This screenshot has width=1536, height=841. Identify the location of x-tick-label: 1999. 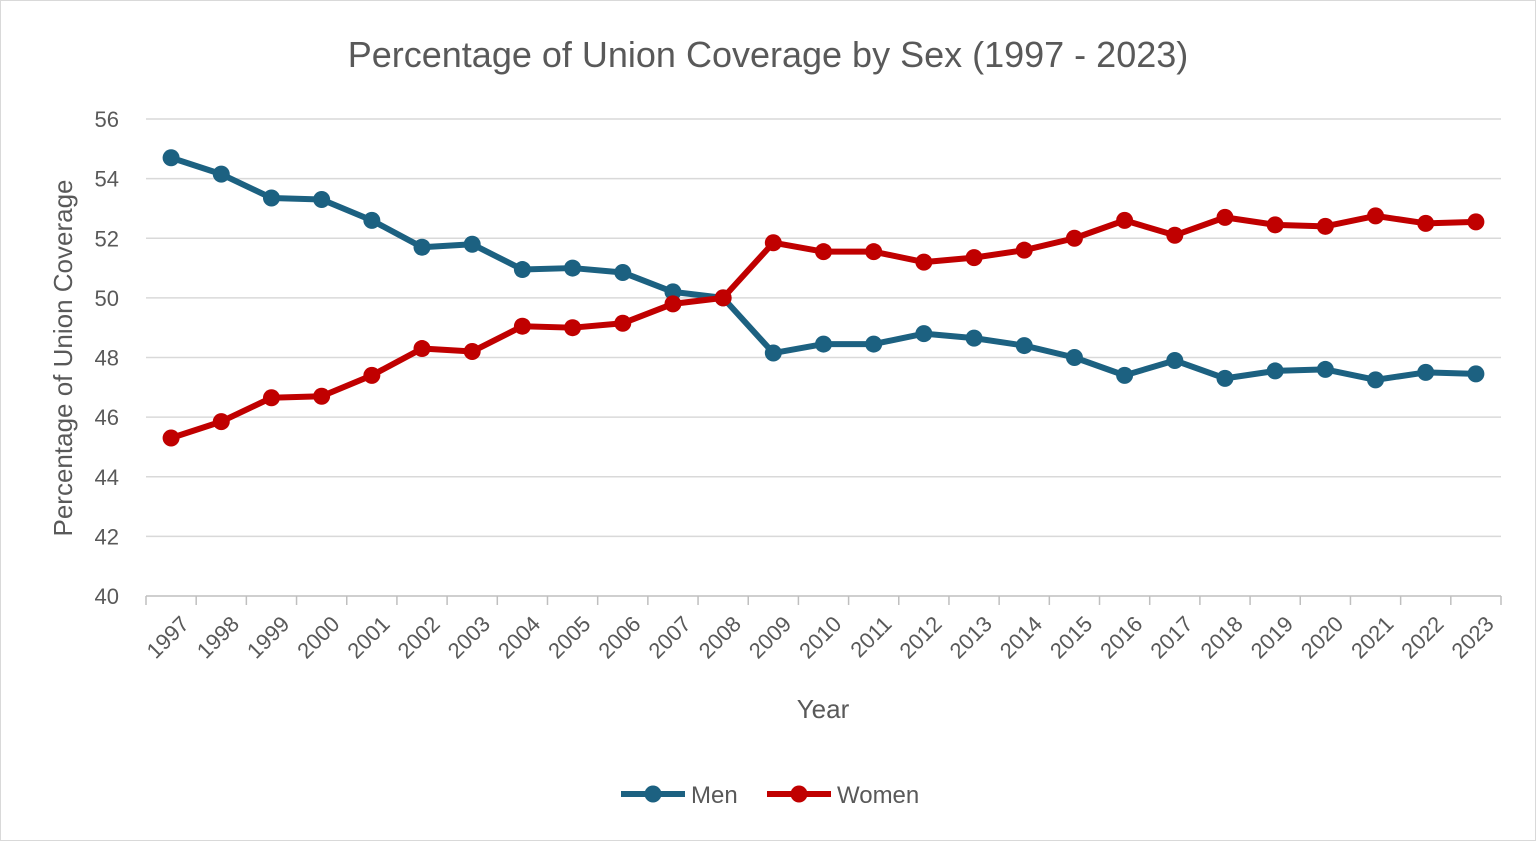
(268, 637).